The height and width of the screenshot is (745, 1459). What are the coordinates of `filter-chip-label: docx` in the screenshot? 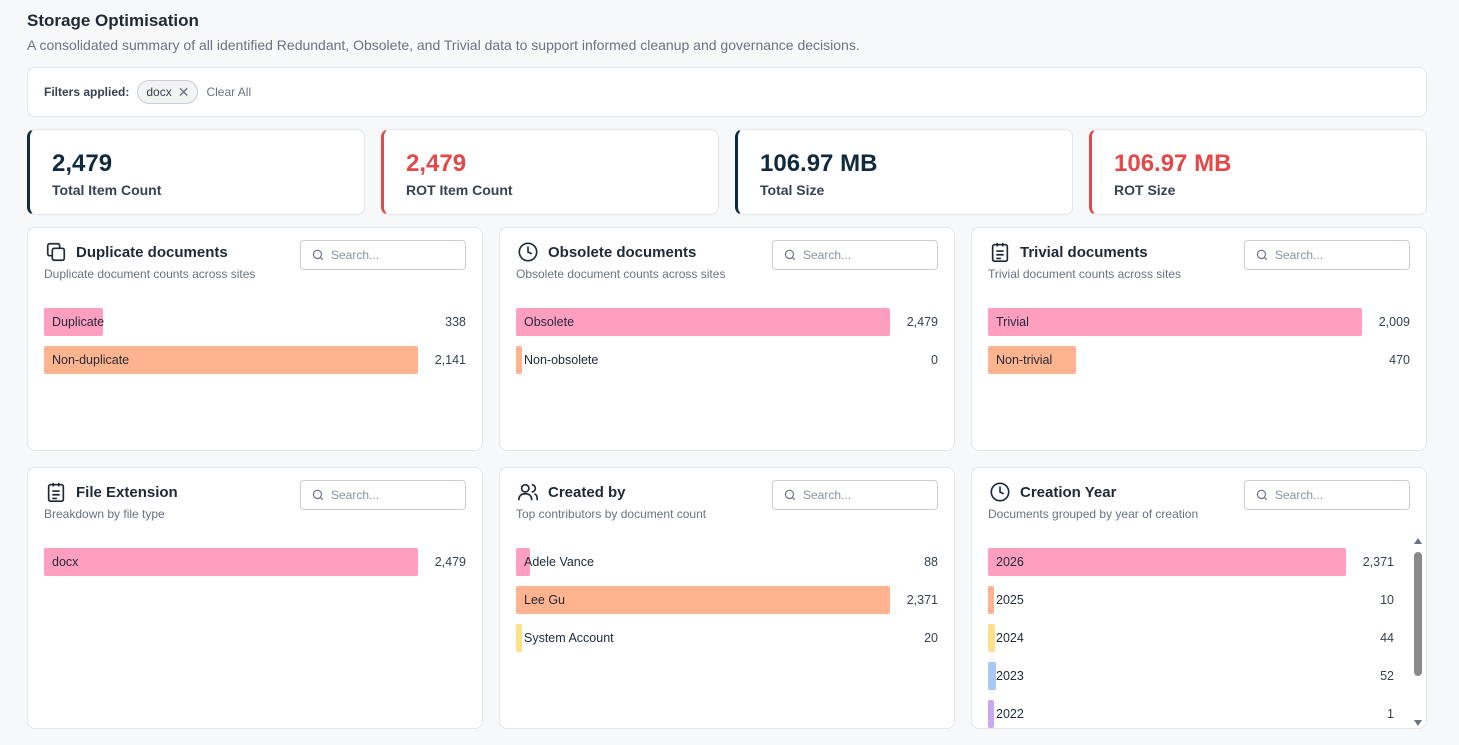 It's located at (159, 92).